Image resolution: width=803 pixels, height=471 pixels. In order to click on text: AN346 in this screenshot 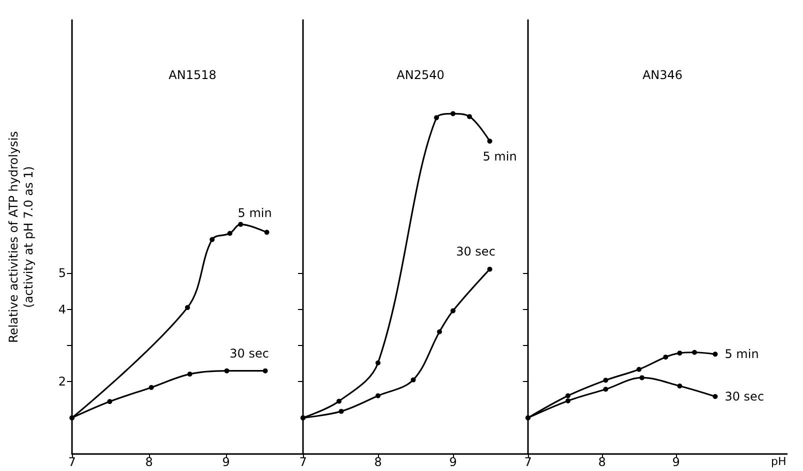, I will do `click(662, 75)`.